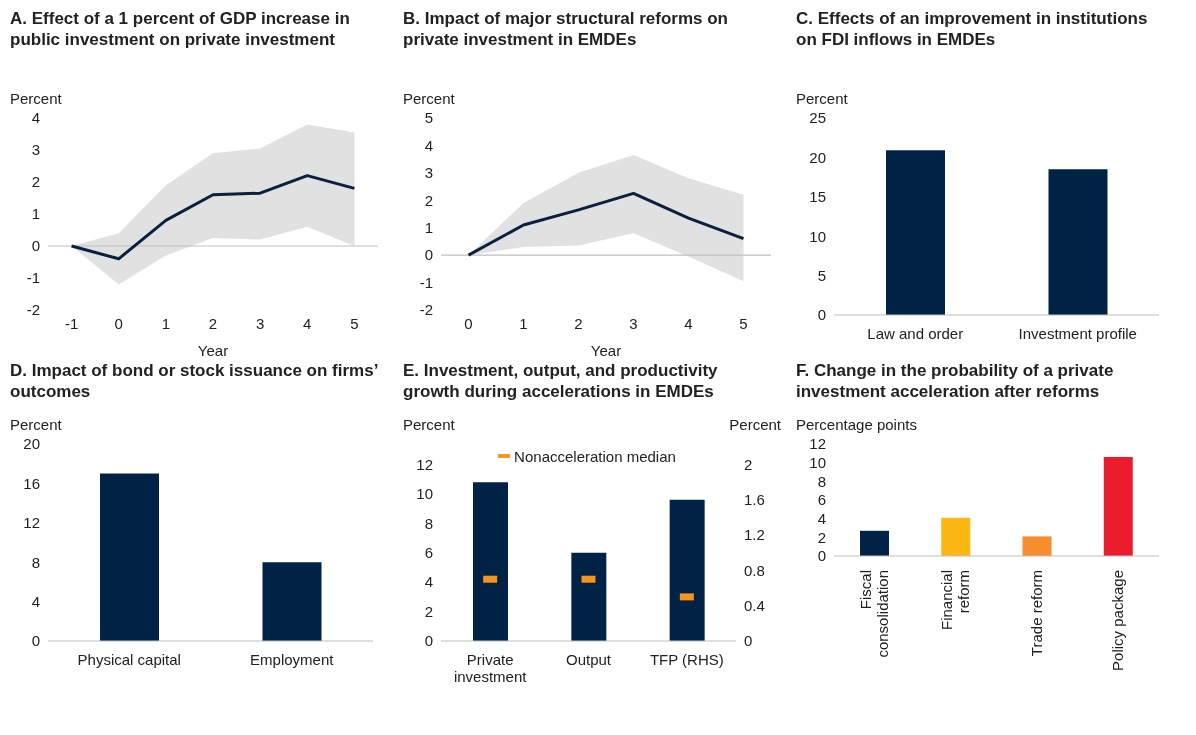  I want to click on x-tick-label: Policy package, so click(1118, 620).